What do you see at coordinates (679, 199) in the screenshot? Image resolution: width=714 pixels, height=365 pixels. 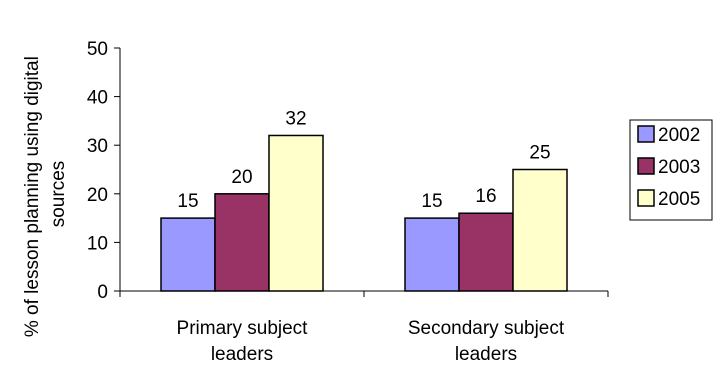 I see `legend-label: 2005` at bounding box center [679, 199].